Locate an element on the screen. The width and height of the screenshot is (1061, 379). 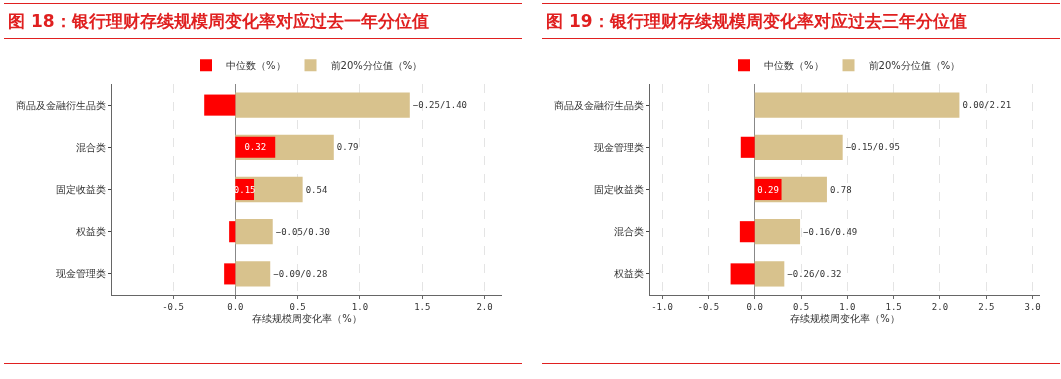
data-label: 0.32 is located at coordinates (255, 147).